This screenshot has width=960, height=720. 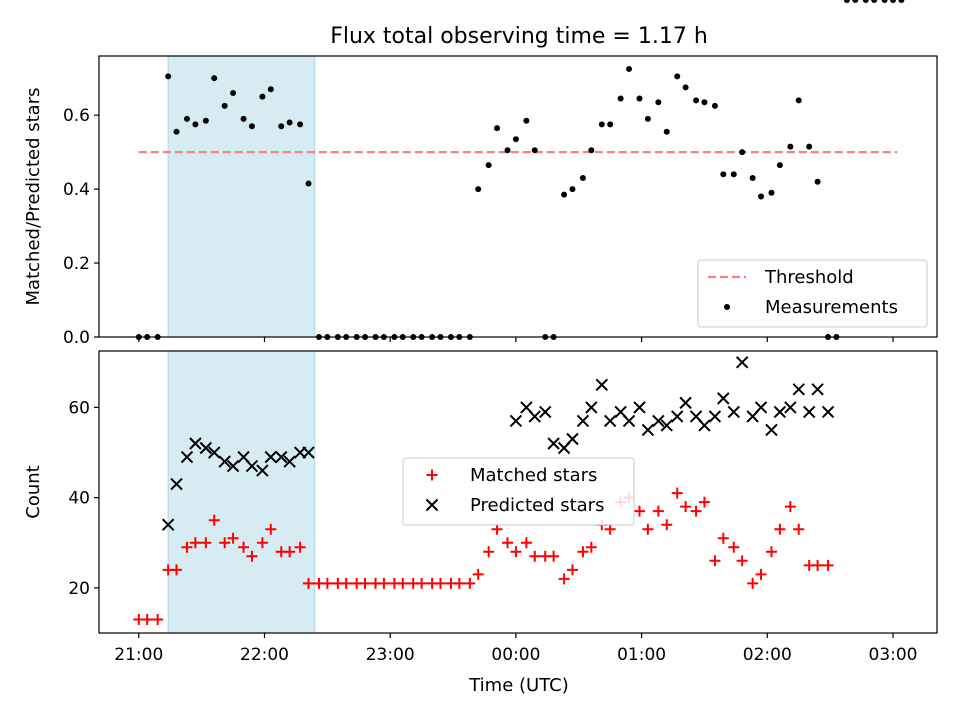 What do you see at coordinates (79, 499) in the screenshot?
I see `bottom-y-tick-label: 40` at bounding box center [79, 499].